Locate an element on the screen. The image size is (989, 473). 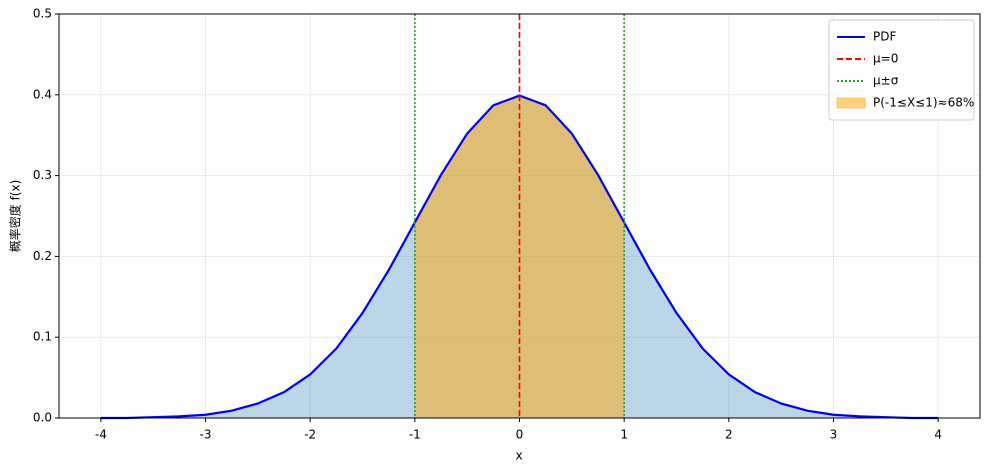
x-tick-label: -4 is located at coordinates (101, 435).